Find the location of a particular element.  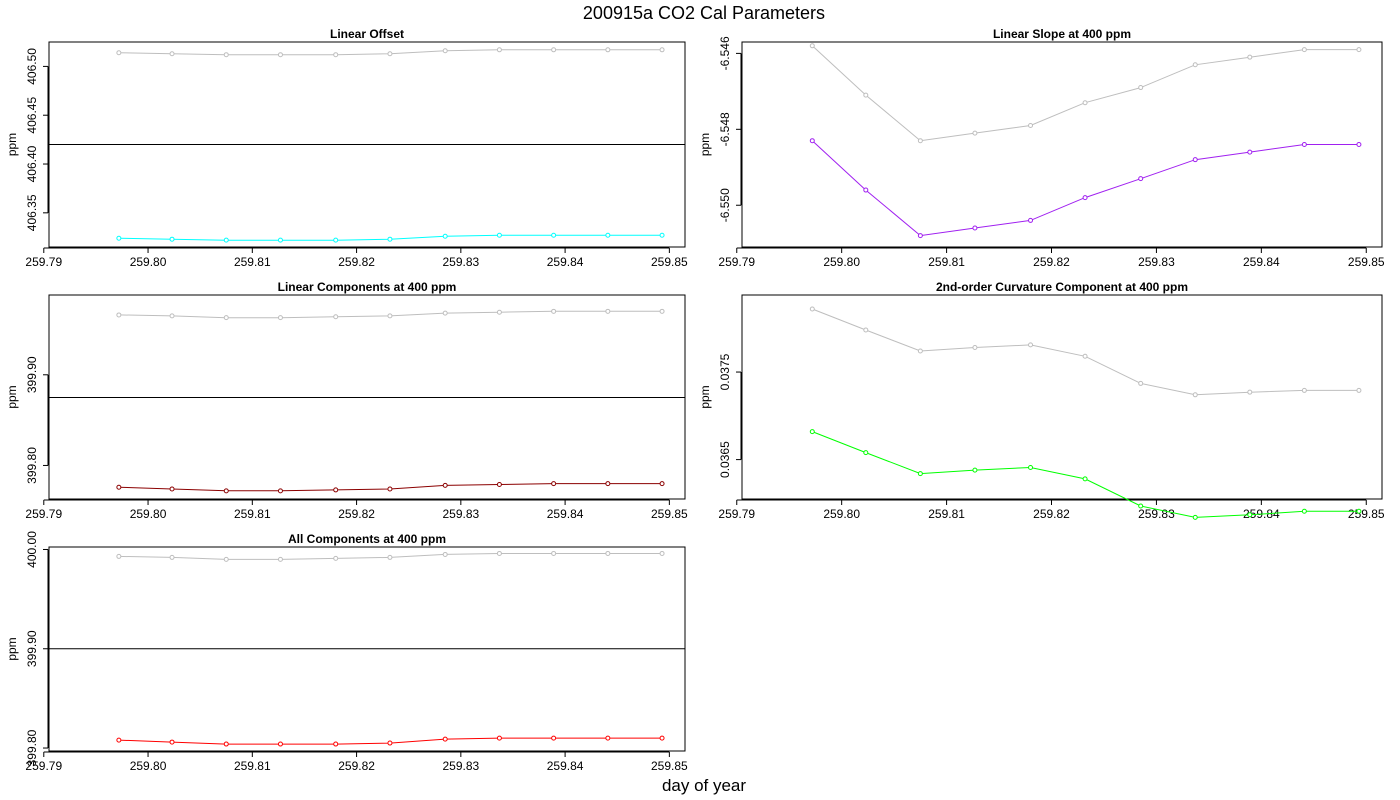

y-tick-label: 399.80 is located at coordinates (32, 747).